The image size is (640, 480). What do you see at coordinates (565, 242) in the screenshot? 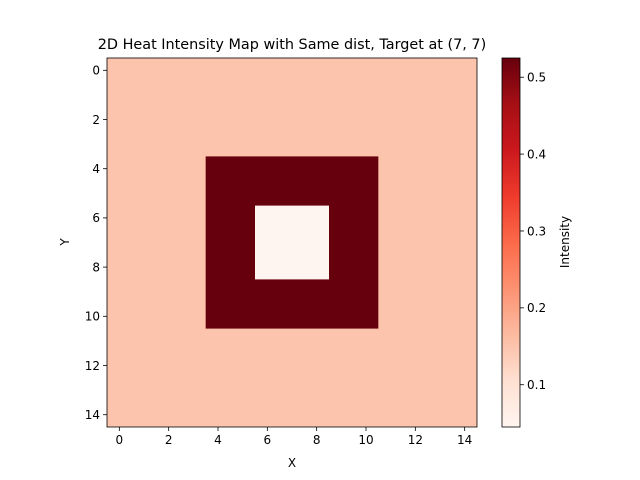
I see `colorbar-label: Intensity` at bounding box center [565, 242].